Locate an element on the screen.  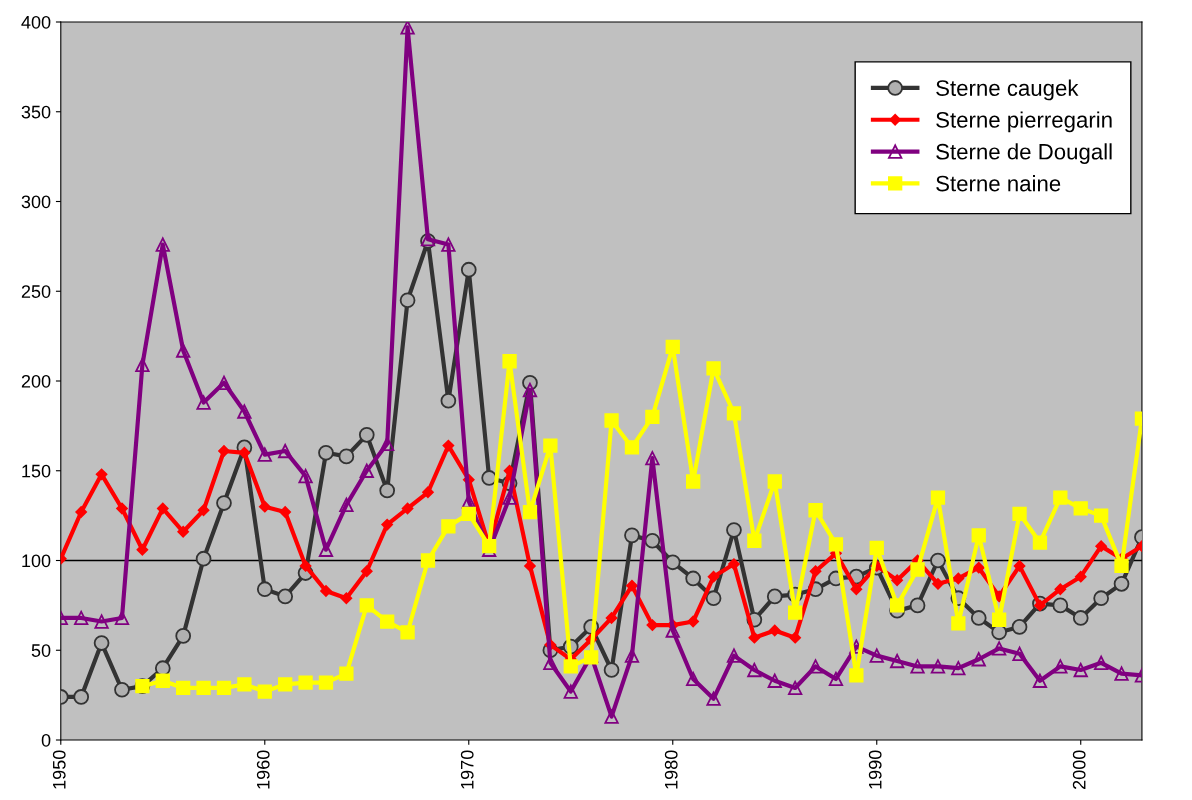
legend-label: Sterne naine is located at coordinates (998, 183).